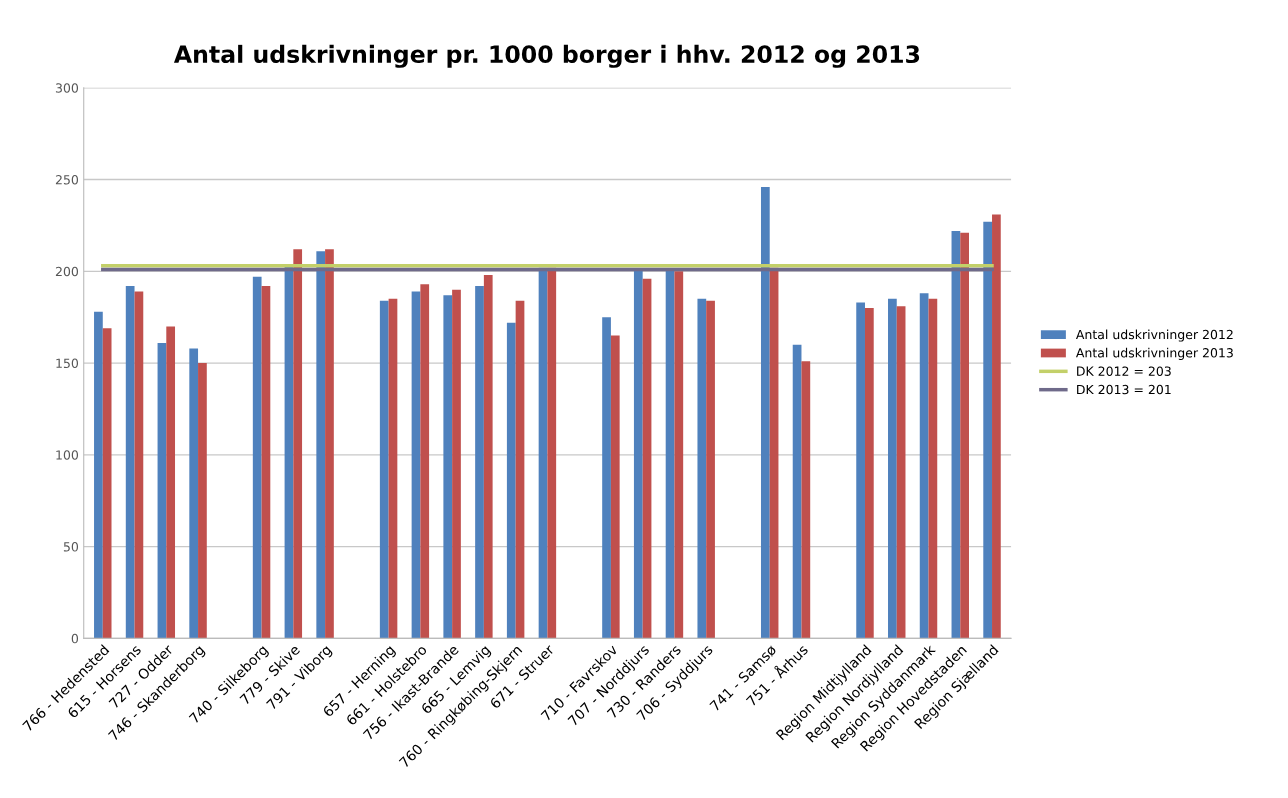  I want to click on y-tick-label: 50, so click(71, 547).